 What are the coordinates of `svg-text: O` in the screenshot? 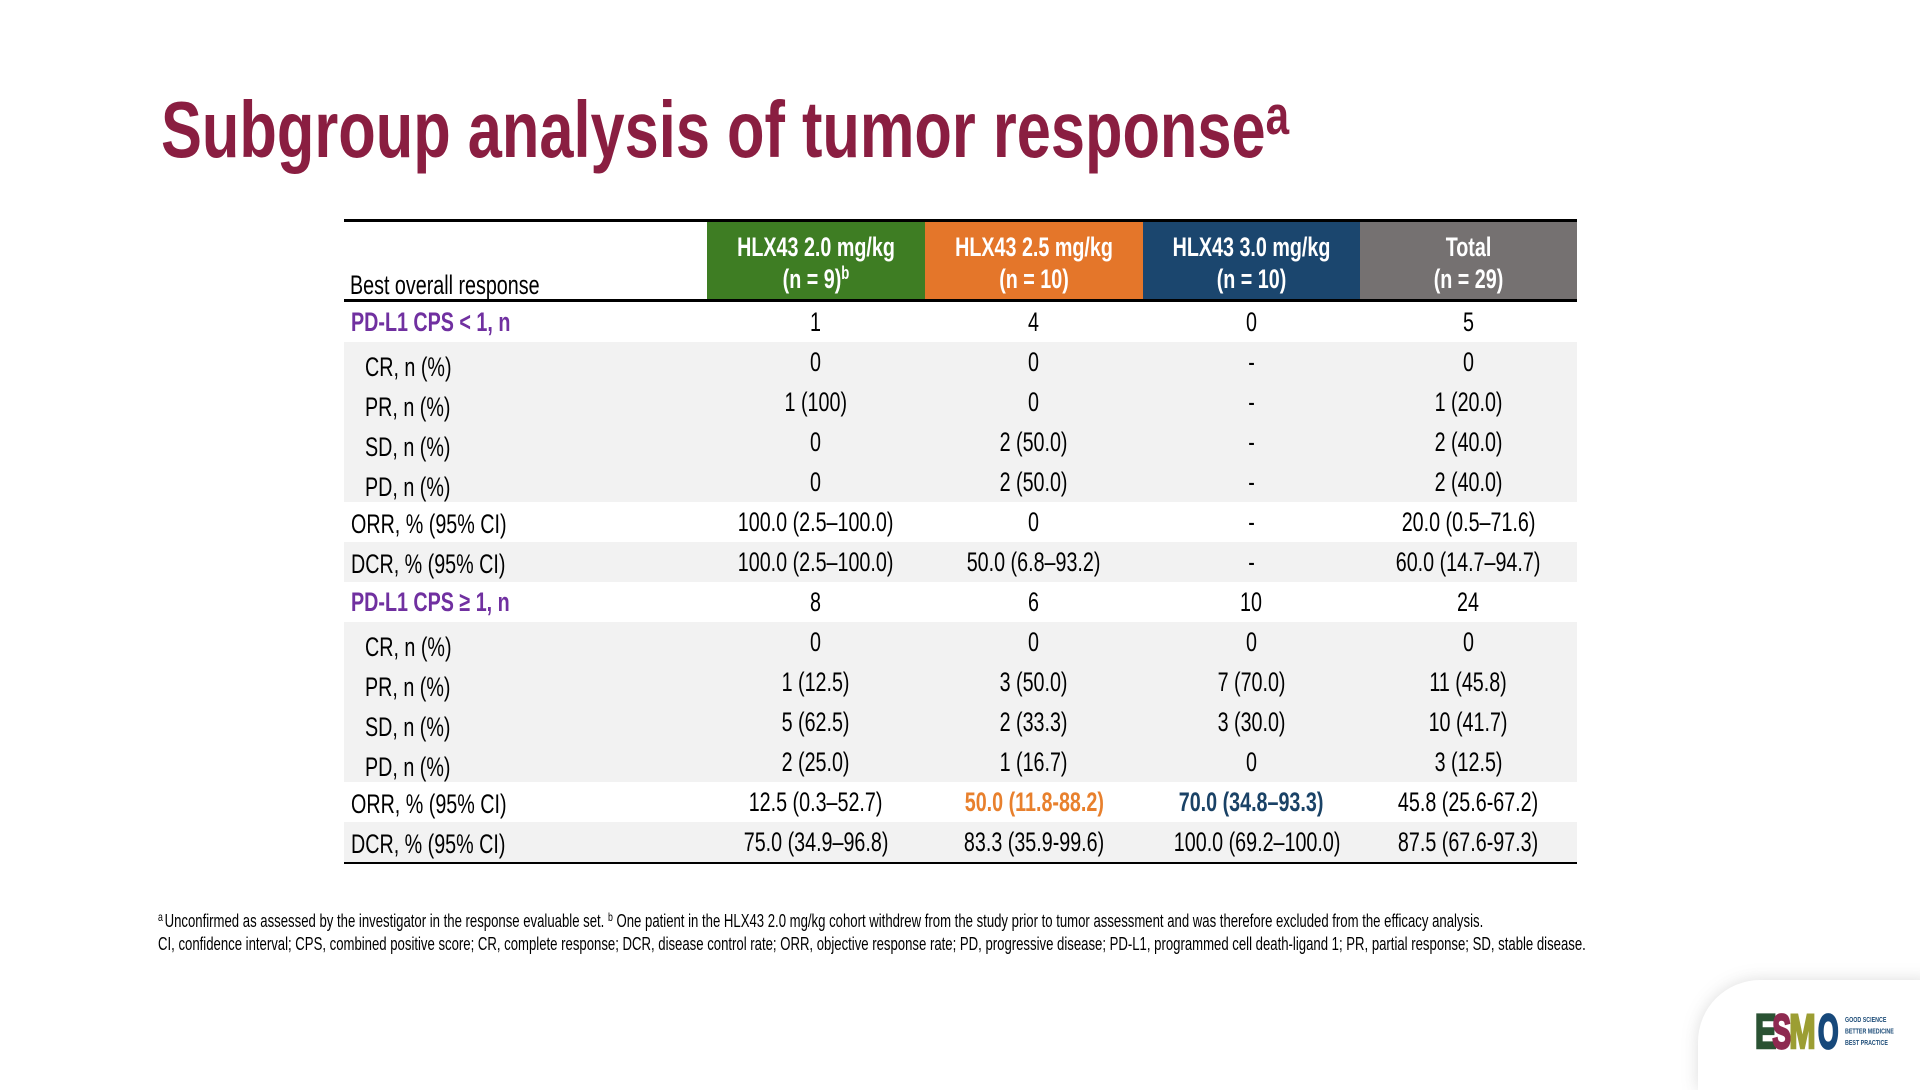 It's located at (1828, 1031).